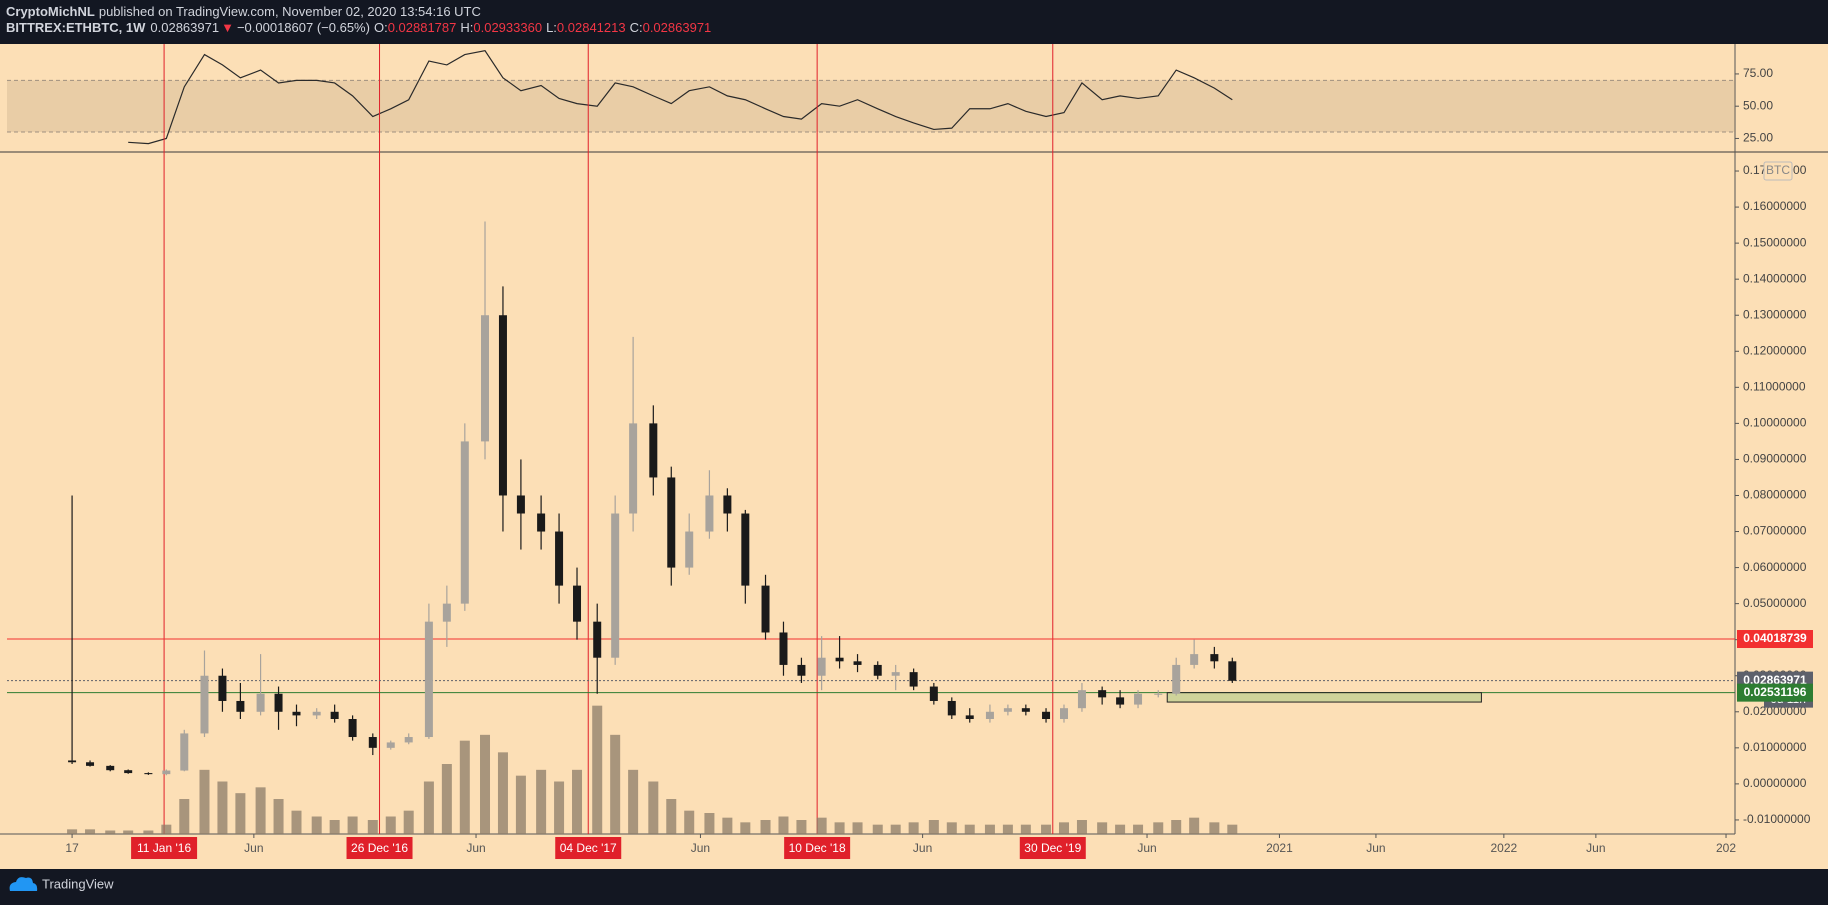 The height and width of the screenshot is (905, 1828). Describe the element at coordinates (381, 27) in the screenshot. I see `ohlc-label: O:` at that location.